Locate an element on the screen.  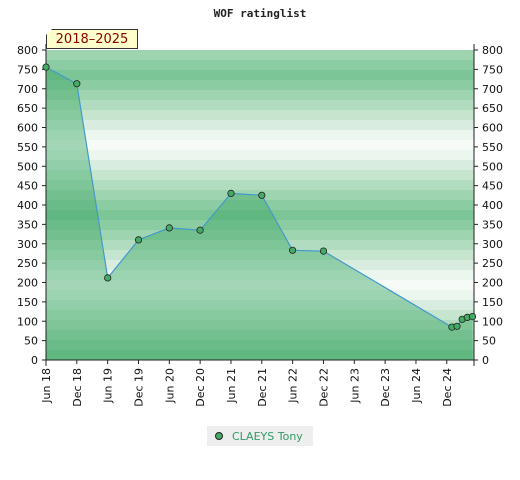
y-tick-label-left: 750 is located at coordinates (27, 69).